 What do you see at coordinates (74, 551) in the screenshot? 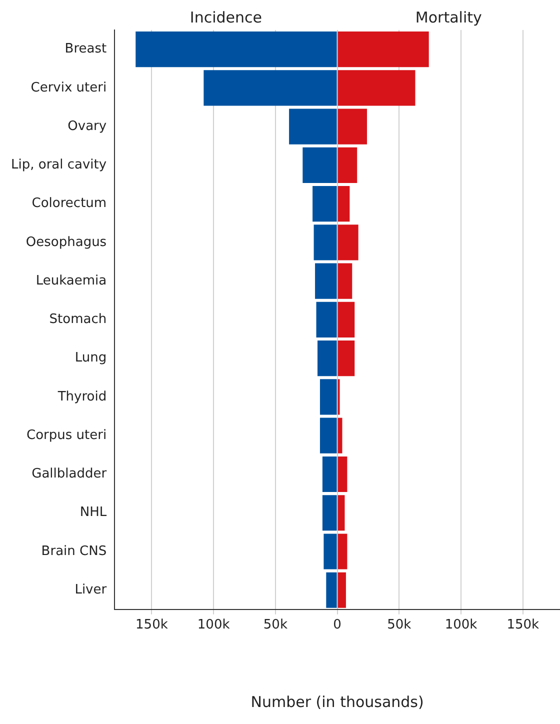
I see `y-tick-label: Brain CNS` at bounding box center [74, 551].